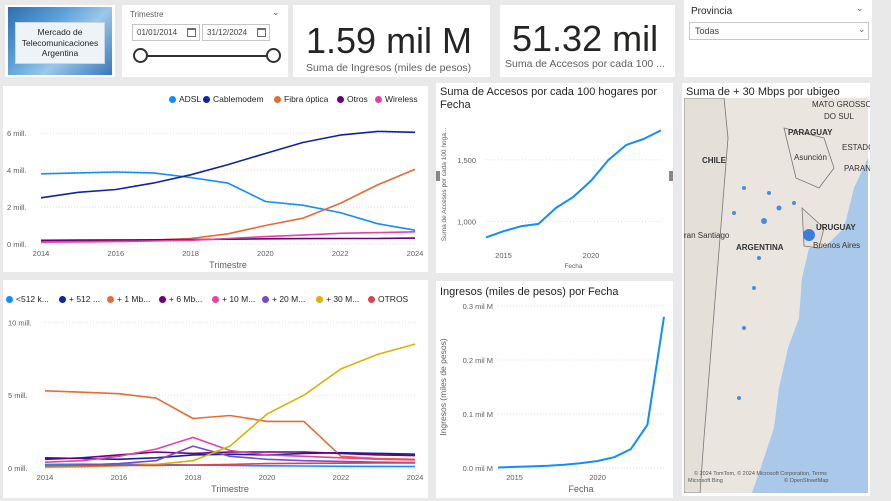  I want to click on y-tick-label: 4 mill., so click(17, 170).